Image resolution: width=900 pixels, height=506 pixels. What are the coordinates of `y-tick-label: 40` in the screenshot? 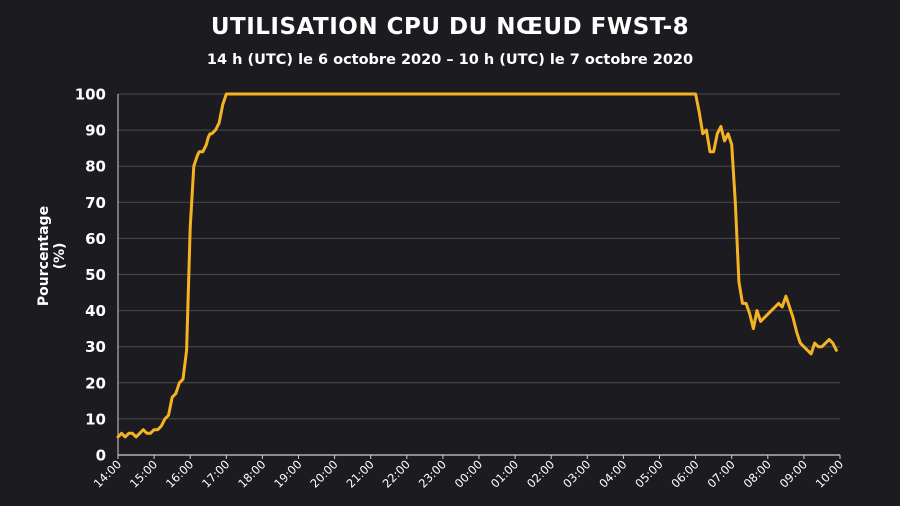 It's located at (95, 311).